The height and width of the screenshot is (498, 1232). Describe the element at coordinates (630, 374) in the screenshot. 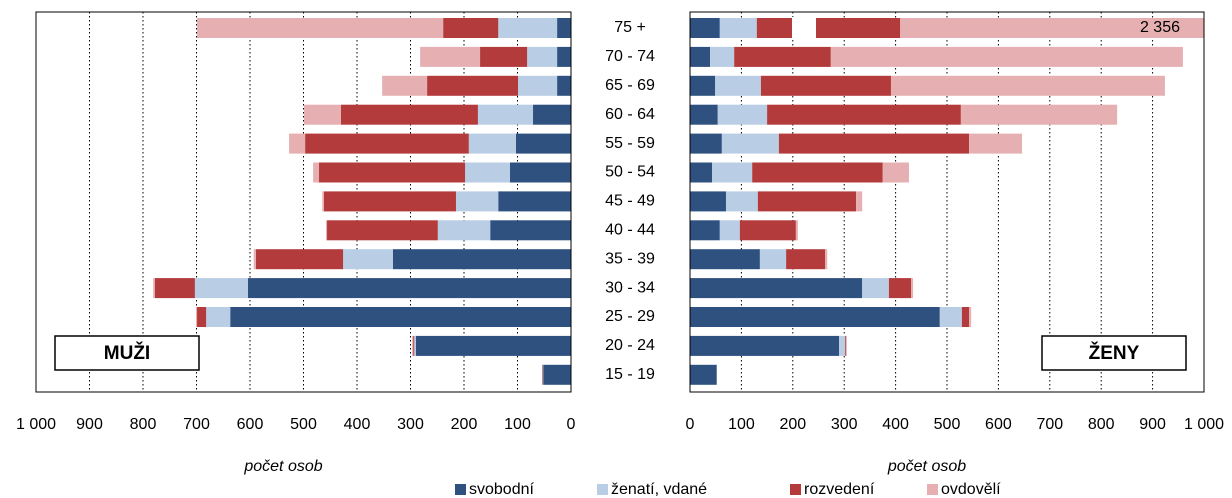

I see `category-label: 15 - 19` at that location.